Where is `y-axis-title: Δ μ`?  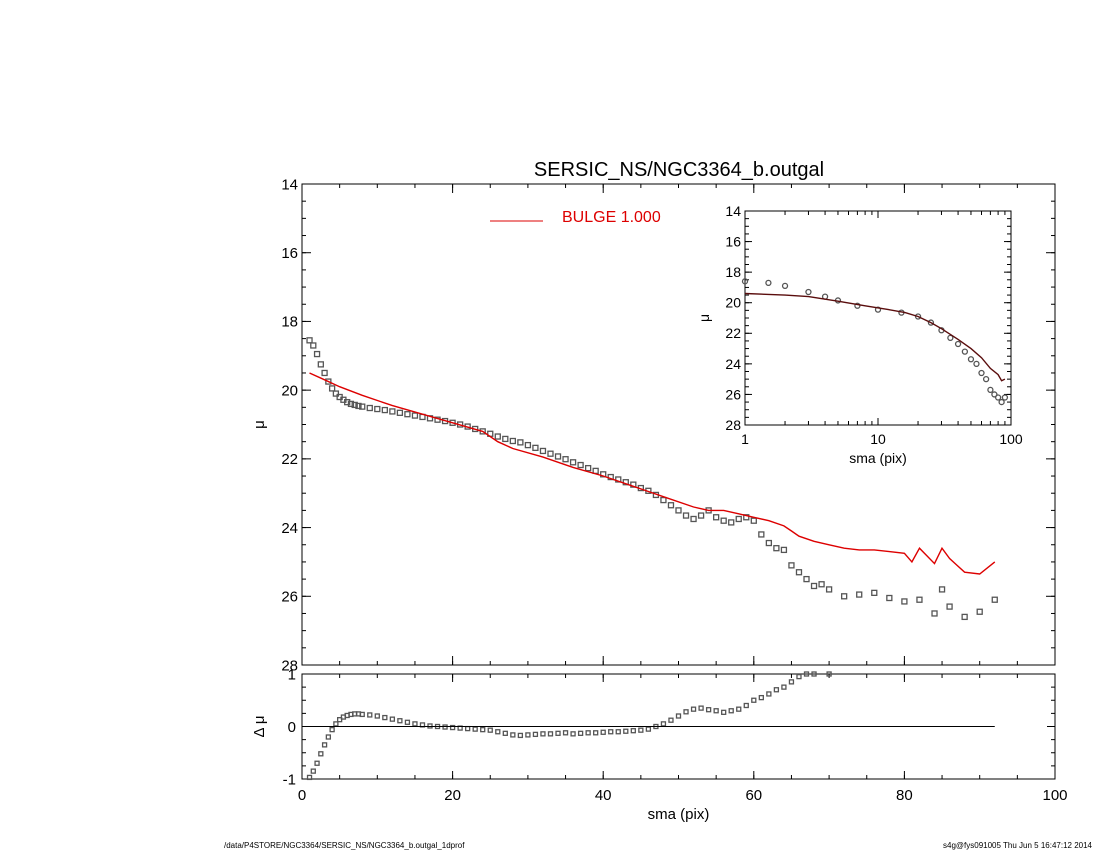 y-axis-title: Δ μ is located at coordinates (259, 726).